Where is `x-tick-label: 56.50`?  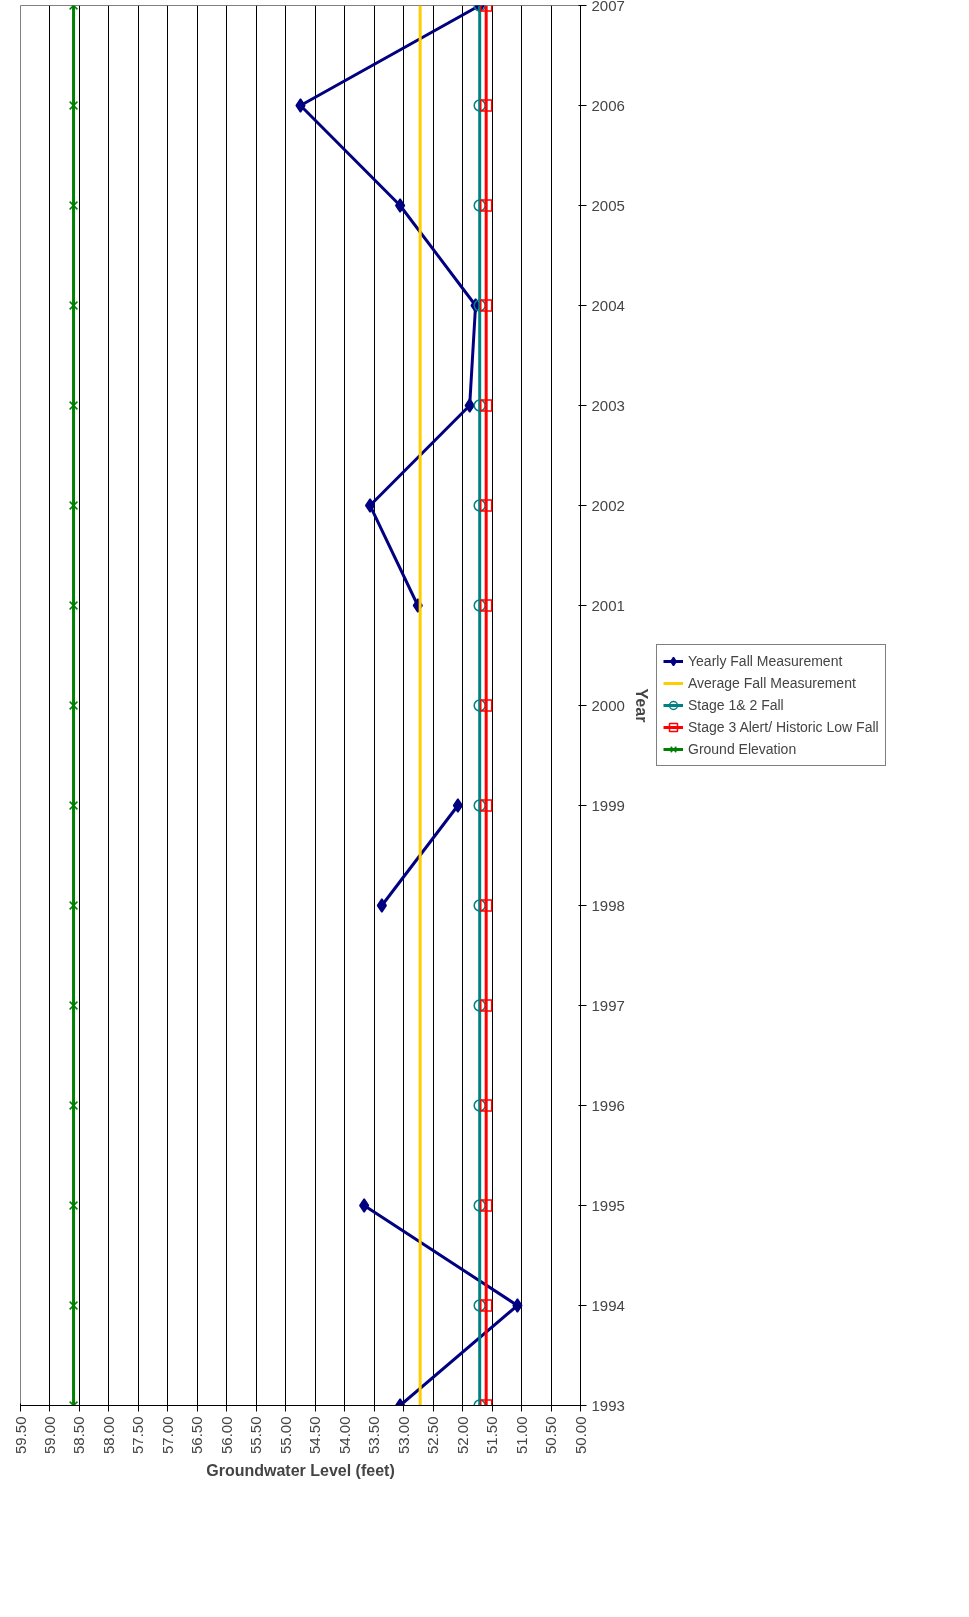
x-tick-label: 56.50 is located at coordinates (197, 1435).